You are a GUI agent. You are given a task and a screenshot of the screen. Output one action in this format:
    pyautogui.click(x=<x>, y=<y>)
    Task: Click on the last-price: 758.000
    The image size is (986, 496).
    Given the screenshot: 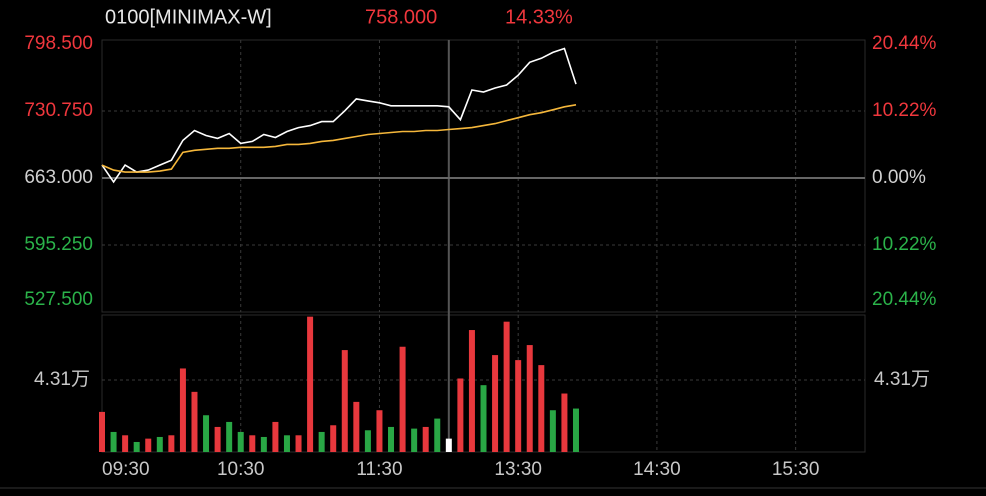 What is the action you would take?
    pyautogui.click(x=401, y=17)
    